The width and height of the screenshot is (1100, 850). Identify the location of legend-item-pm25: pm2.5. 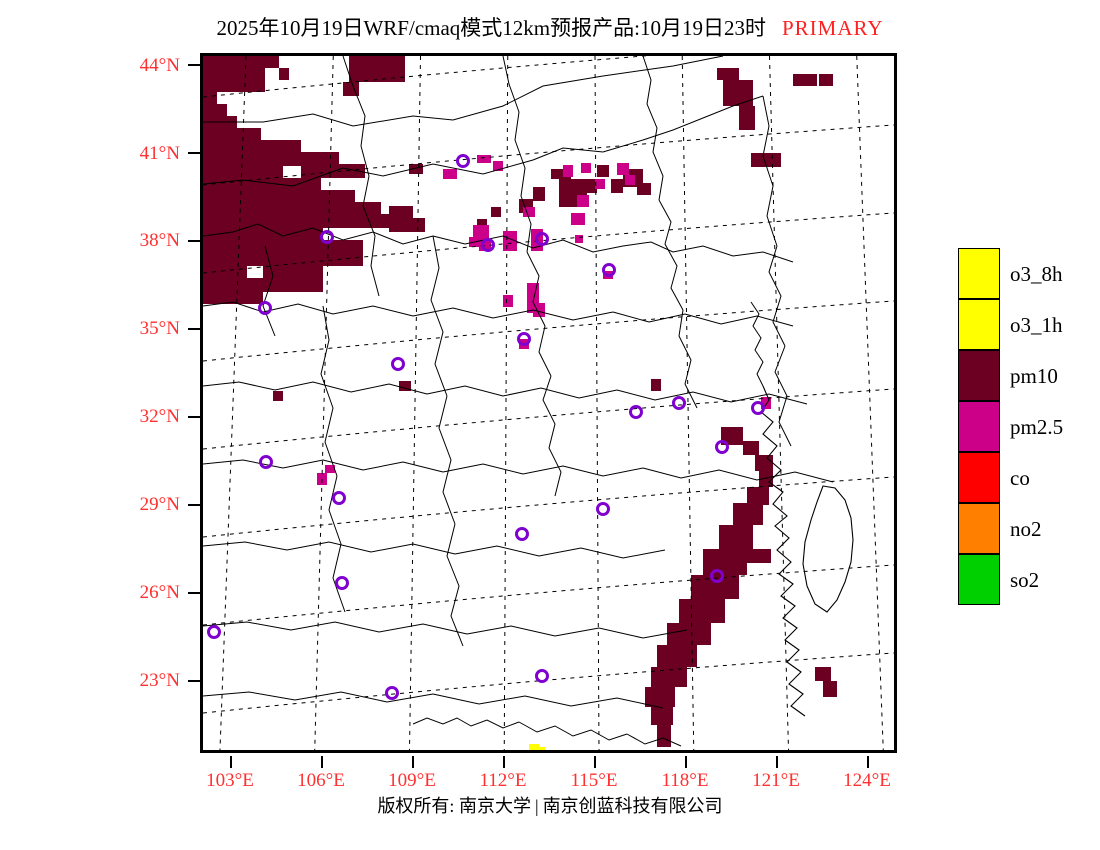
(1010, 426).